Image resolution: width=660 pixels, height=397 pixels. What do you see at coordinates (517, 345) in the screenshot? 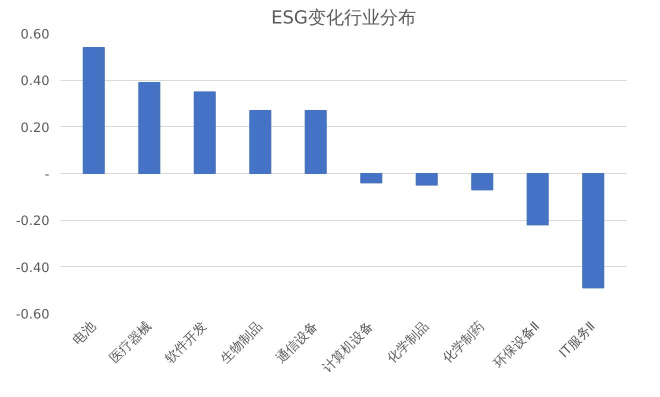
I see `x-tick-label: 环保设备Ⅱ` at bounding box center [517, 345].